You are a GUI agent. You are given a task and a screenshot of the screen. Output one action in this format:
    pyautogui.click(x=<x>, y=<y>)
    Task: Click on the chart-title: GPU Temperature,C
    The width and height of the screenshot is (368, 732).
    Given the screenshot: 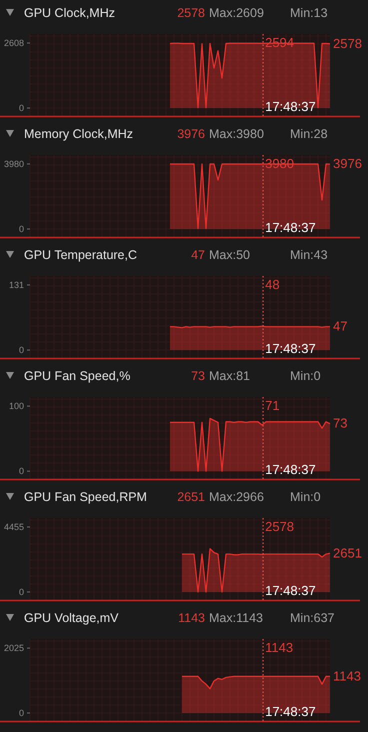 What is the action you would take?
    pyautogui.click(x=81, y=255)
    